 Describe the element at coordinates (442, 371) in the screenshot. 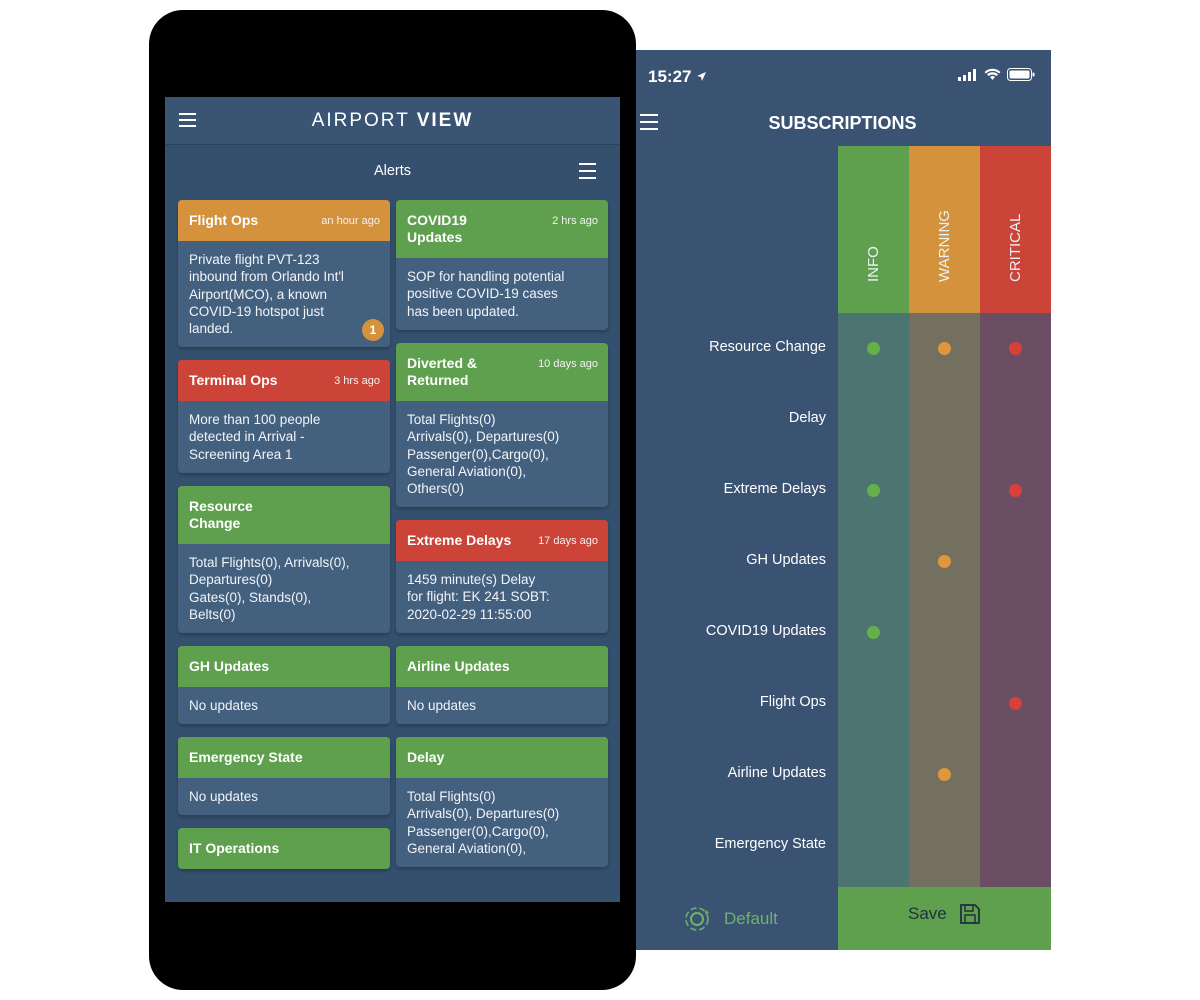

I see `alert-card-title: Diverted & Returned` at that location.